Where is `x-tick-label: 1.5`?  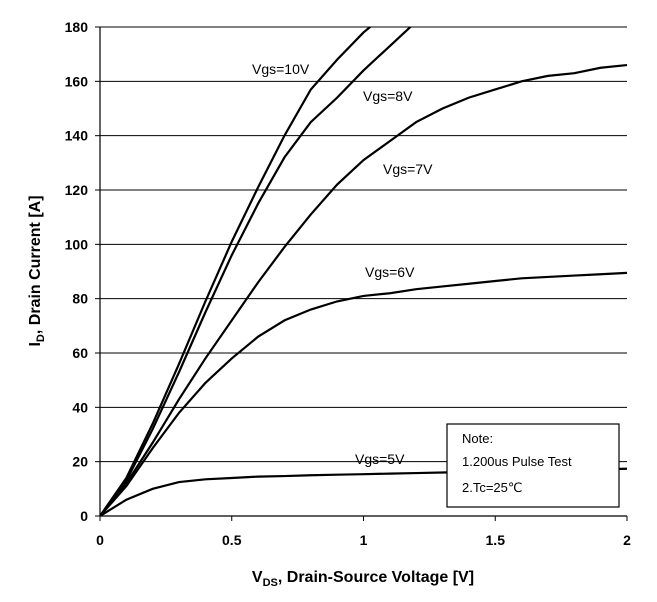
x-tick-label: 1.5 is located at coordinates (496, 540).